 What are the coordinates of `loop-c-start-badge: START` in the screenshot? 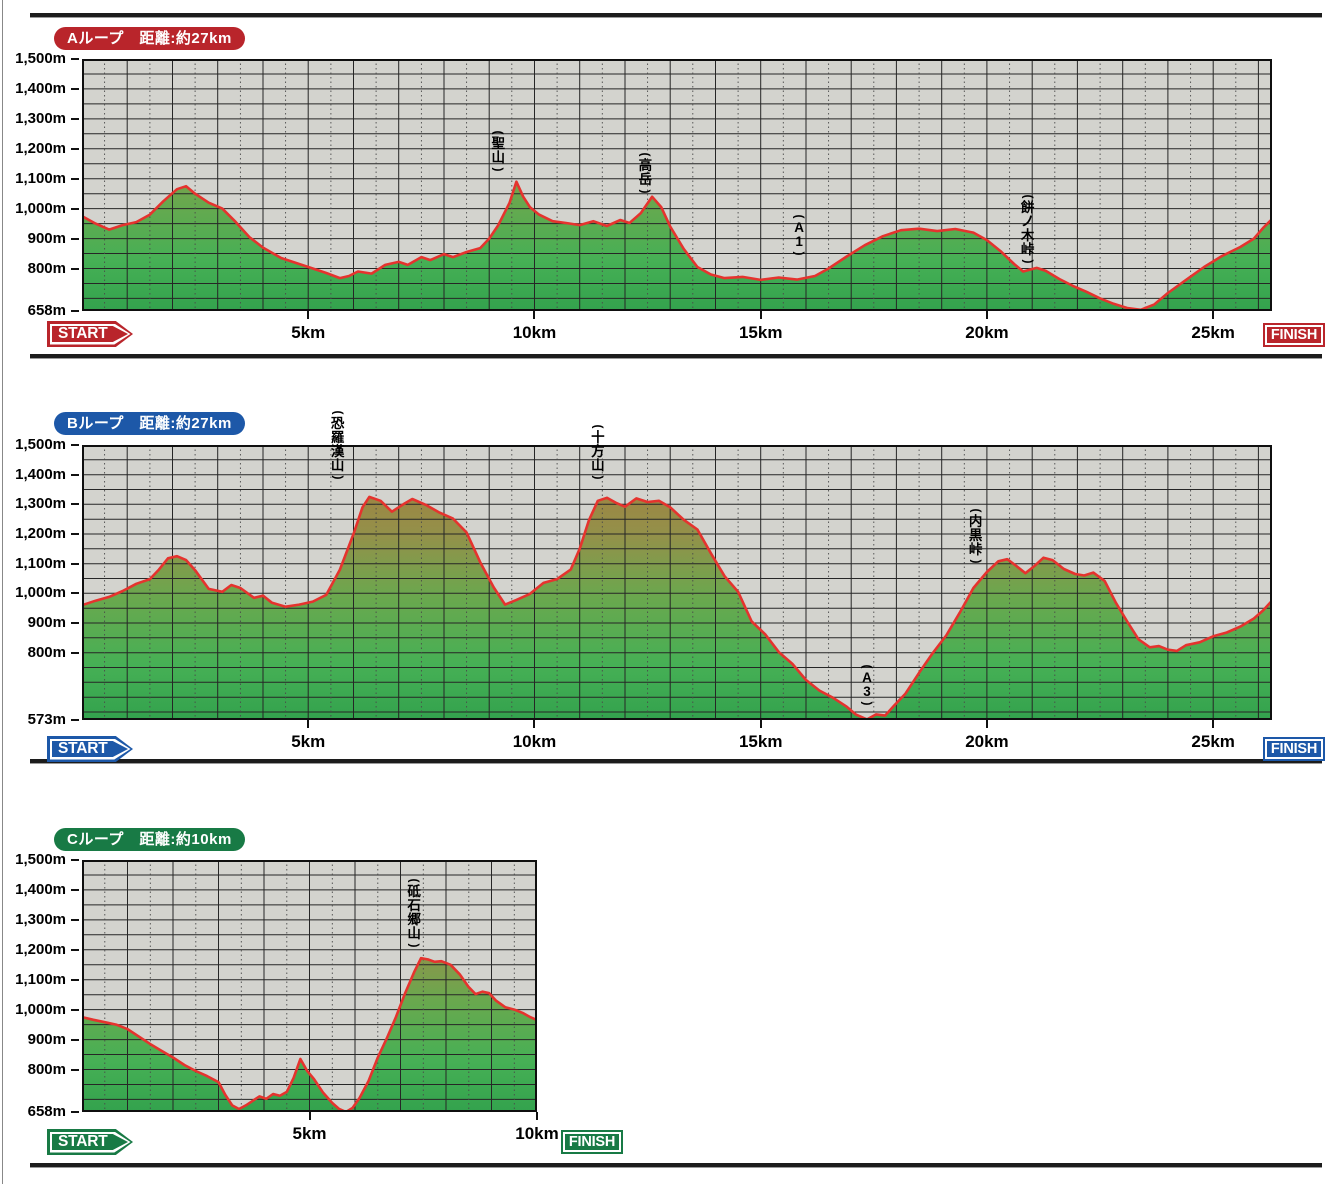 It's located at (90, 1142).